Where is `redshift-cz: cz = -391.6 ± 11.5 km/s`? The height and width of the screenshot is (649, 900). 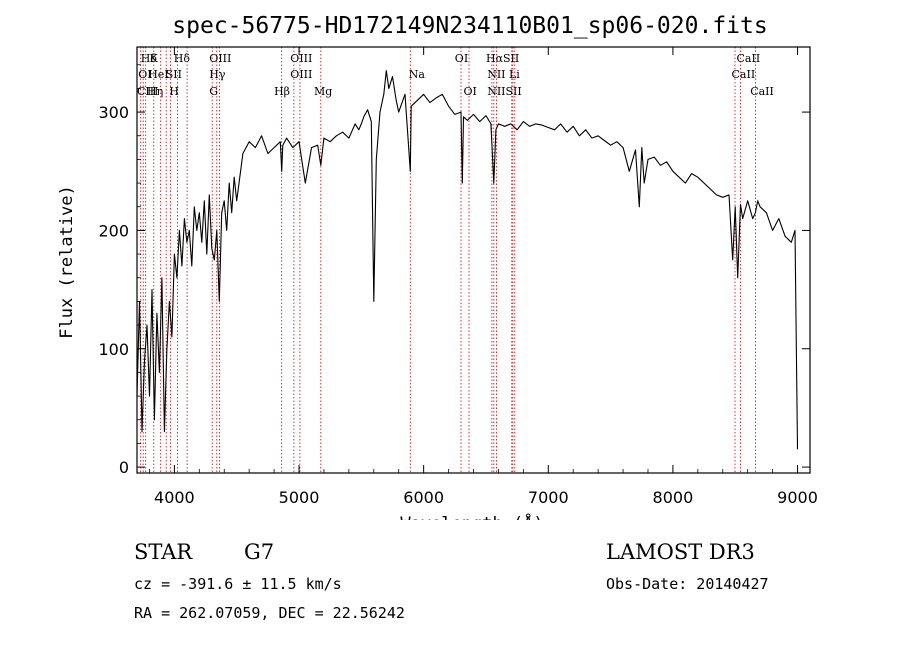
redshift-cz: cz = -391.6 ± 11.5 km/s is located at coordinates (238, 584).